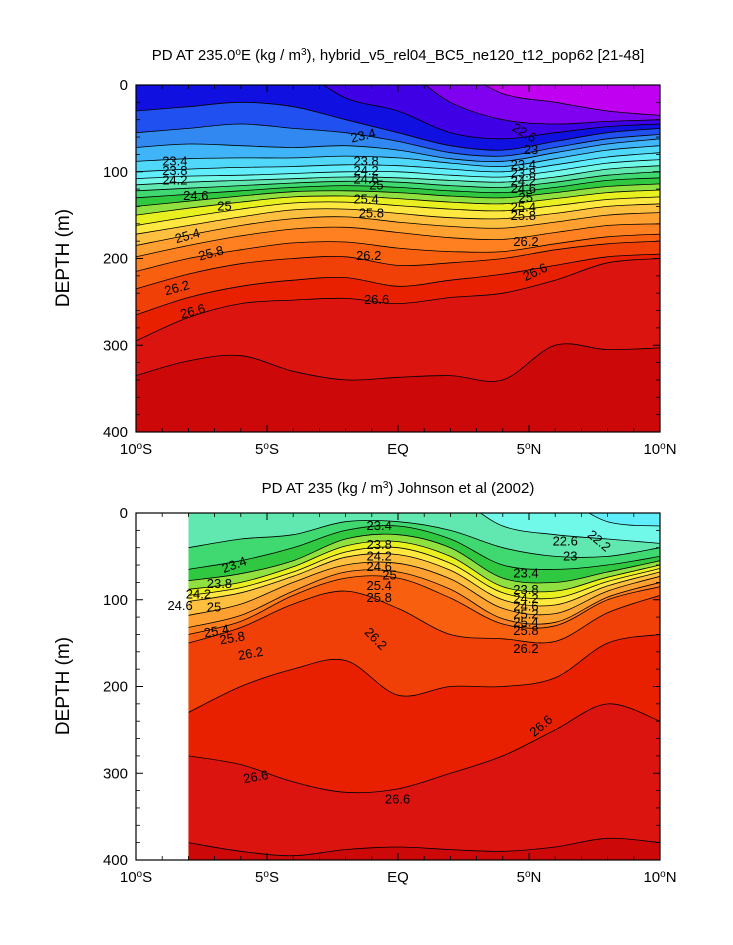  I want to click on no-data-region, so click(162, 686).